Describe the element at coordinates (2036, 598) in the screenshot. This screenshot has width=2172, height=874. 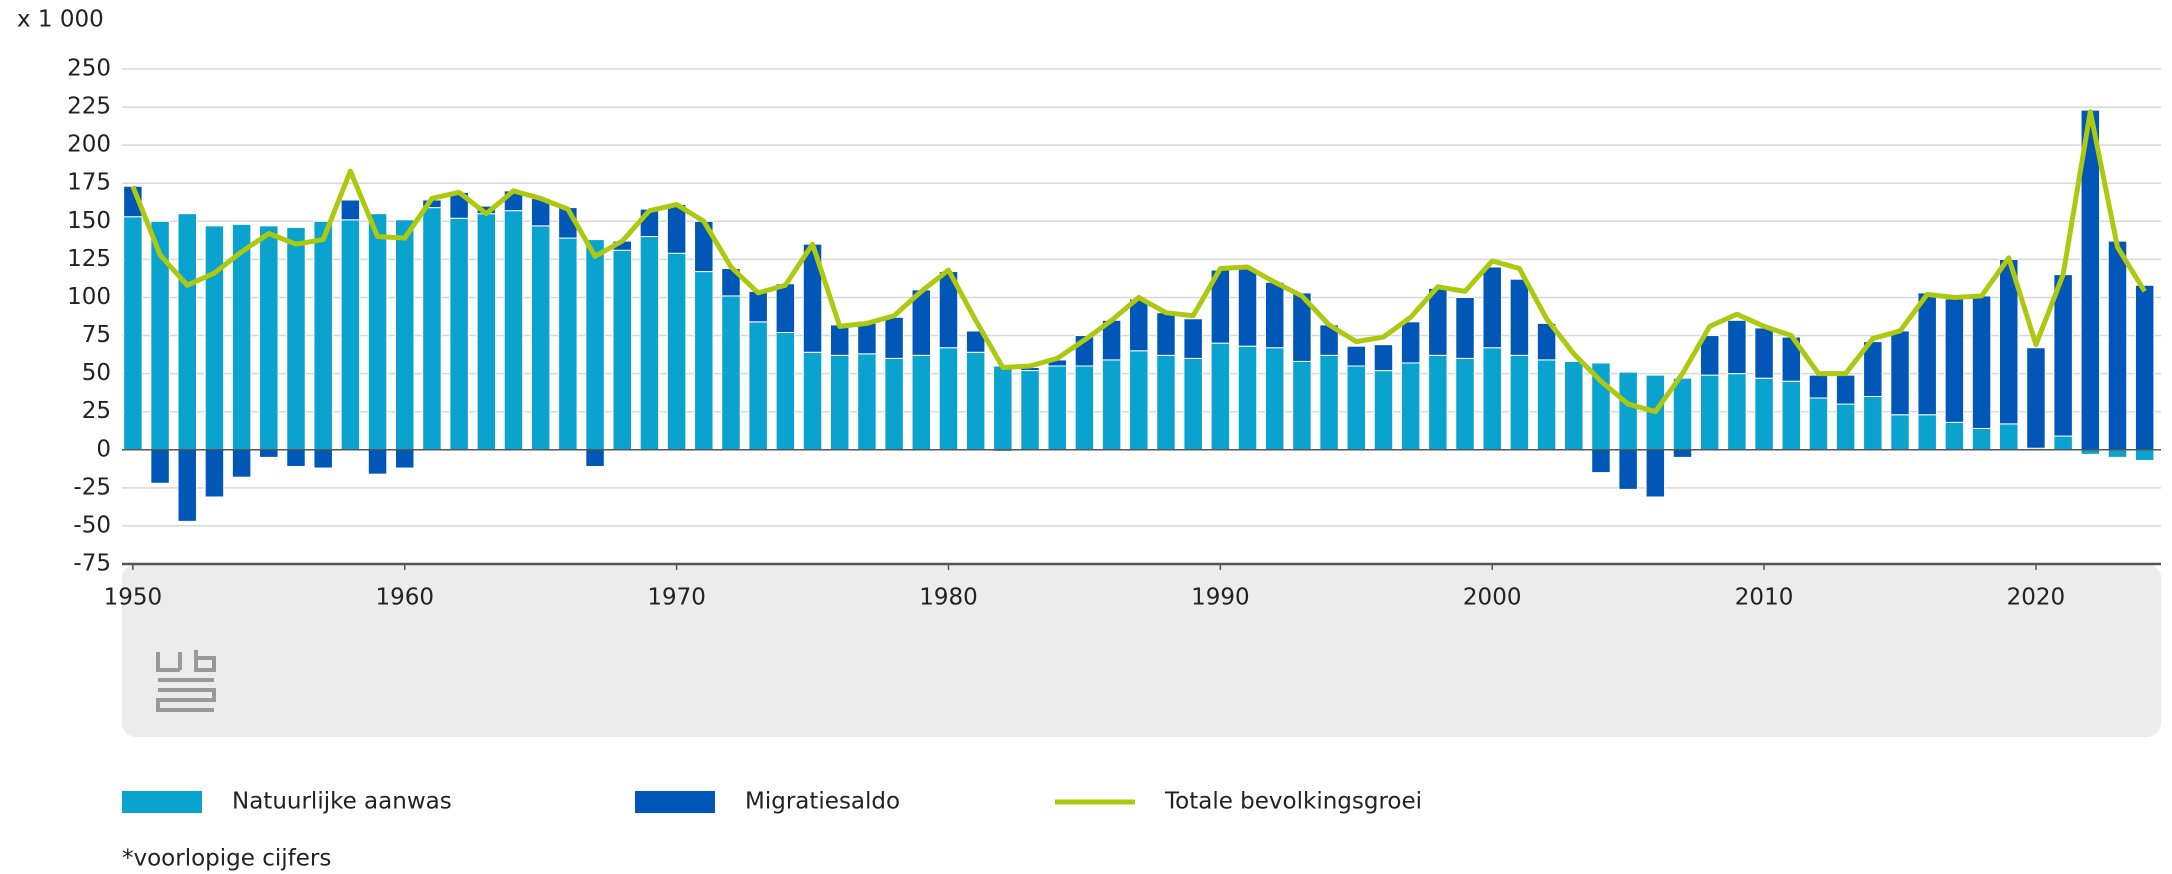
I see `x-tick-label: 2020` at that location.